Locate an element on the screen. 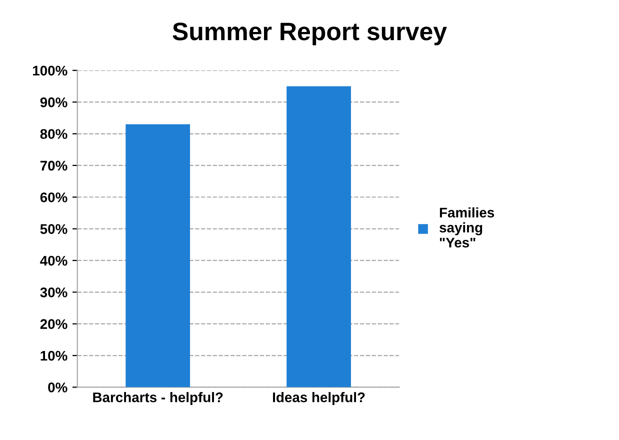 This screenshot has width=619, height=440. y-tick-label: 0% is located at coordinates (58, 387).